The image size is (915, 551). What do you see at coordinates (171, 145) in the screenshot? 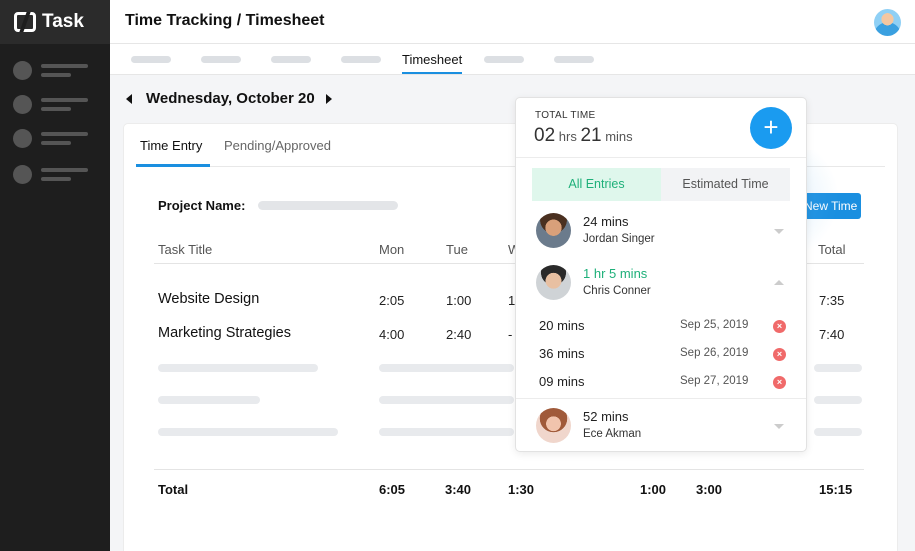
I see `tab-time-entry: Time Entry` at bounding box center [171, 145].